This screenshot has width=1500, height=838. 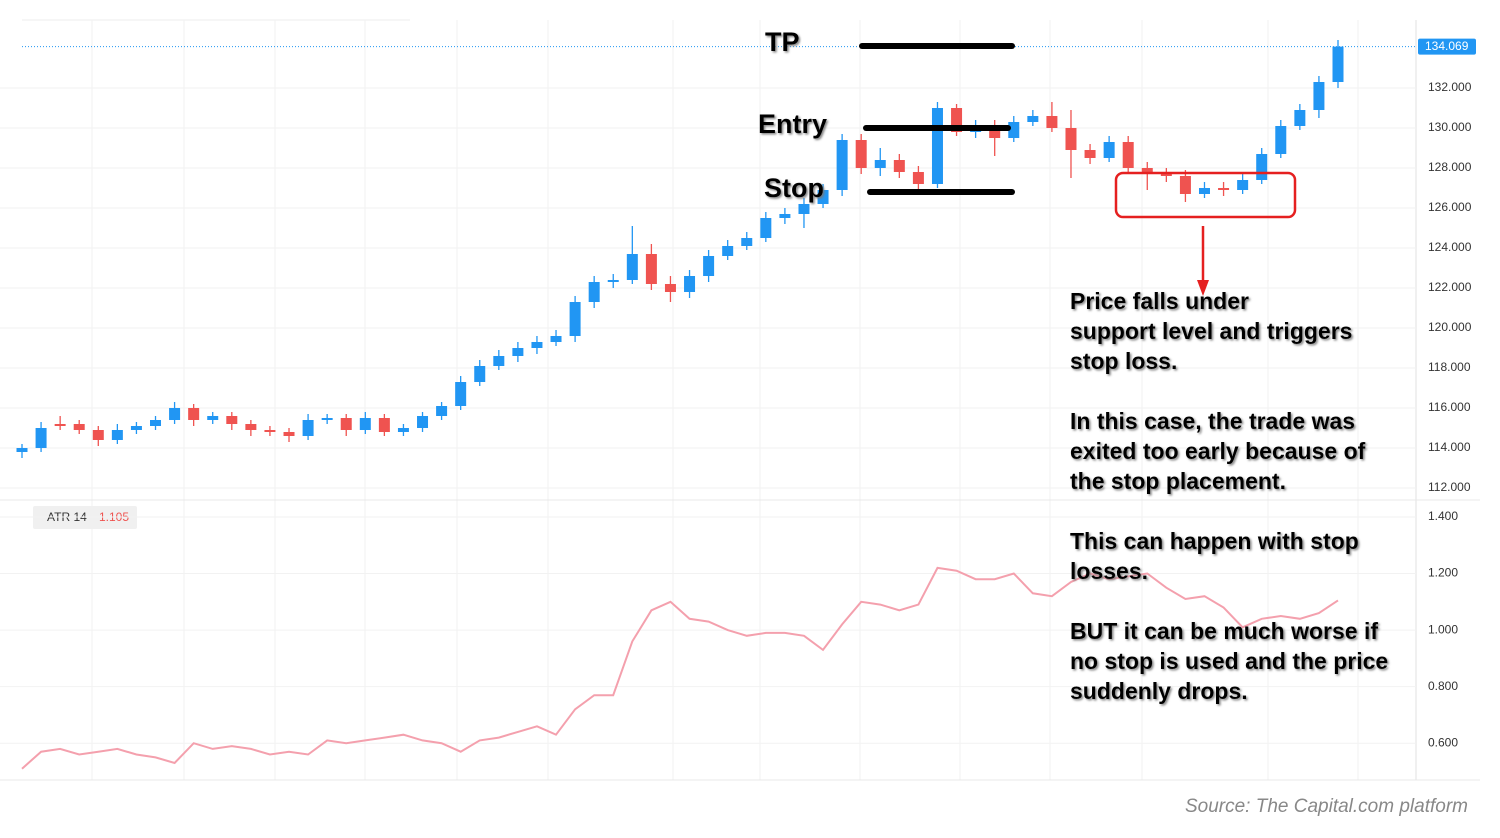 I want to click on y2-tick-label: 1.200, so click(x=1443, y=573).